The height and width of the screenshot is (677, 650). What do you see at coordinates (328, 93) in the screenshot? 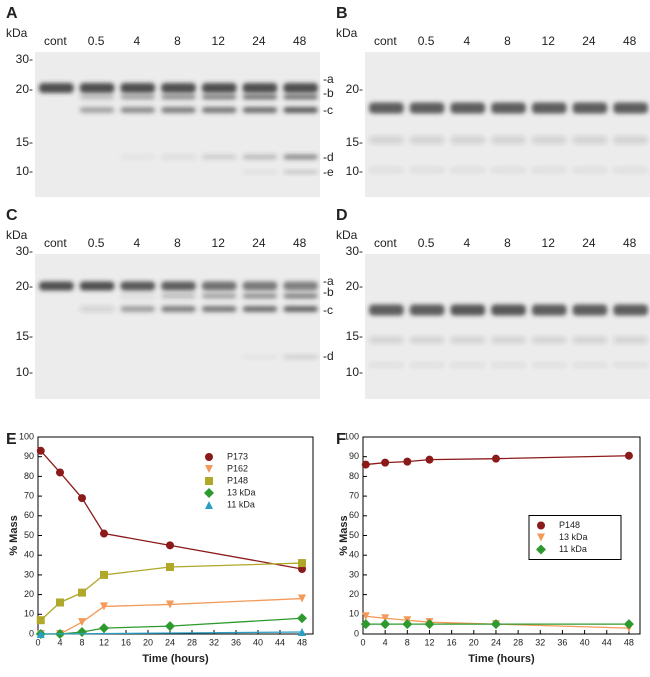
I see `band-label: -b` at bounding box center [328, 93].